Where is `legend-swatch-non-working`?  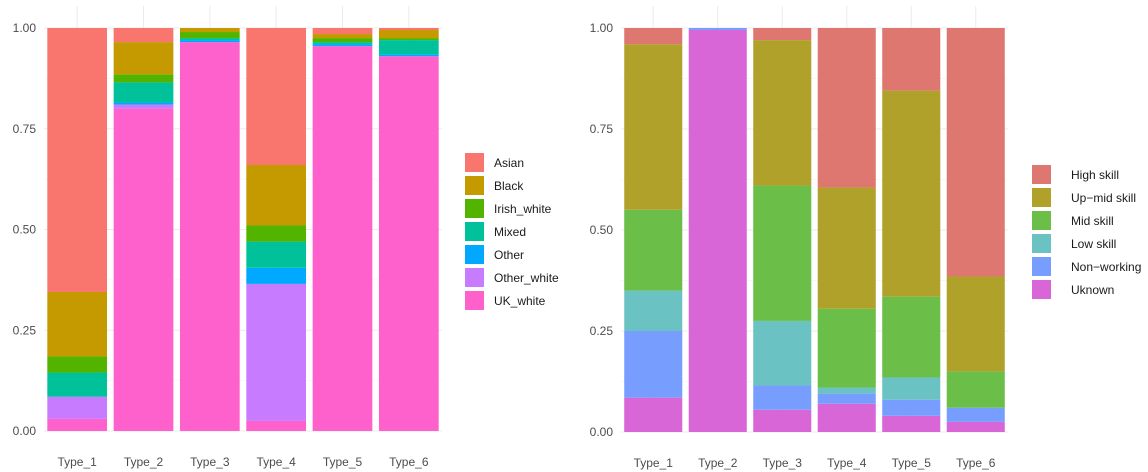 legend-swatch-non-working is located at coordinates (1041, 266).